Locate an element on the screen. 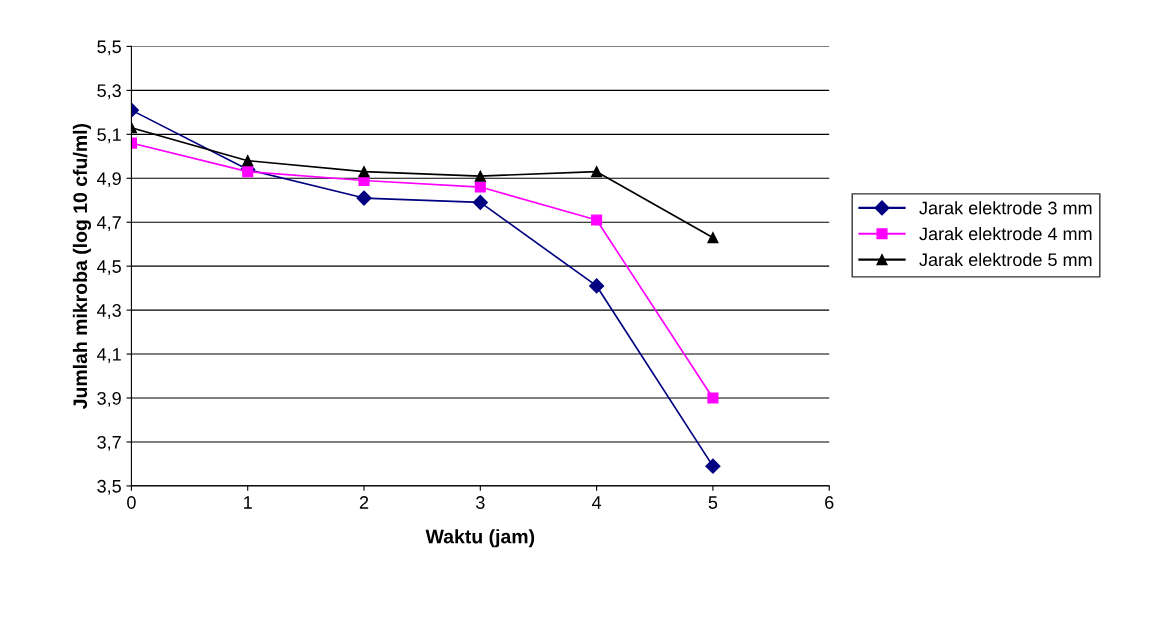  y-tick-label: 4,3 is located at coordinates (109, 311).